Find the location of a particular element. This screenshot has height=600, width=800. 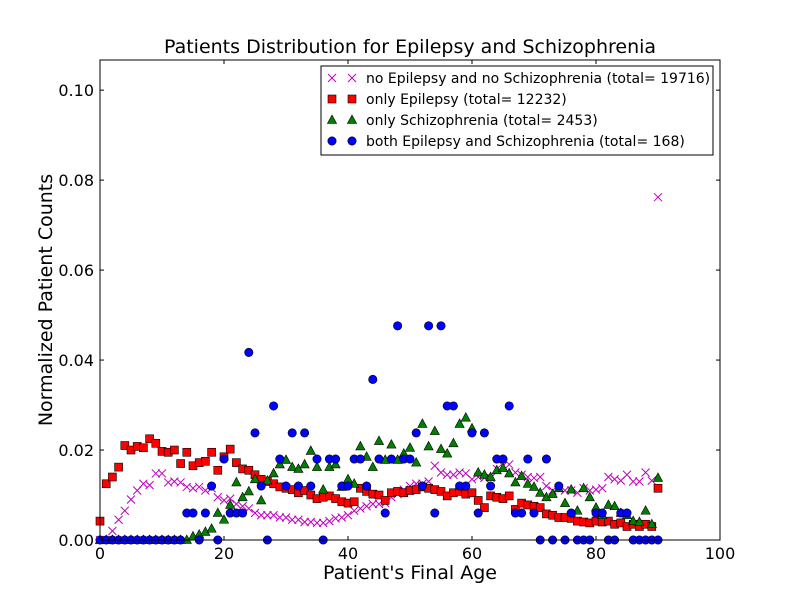

legend-box is located at coordinates (517, 110).